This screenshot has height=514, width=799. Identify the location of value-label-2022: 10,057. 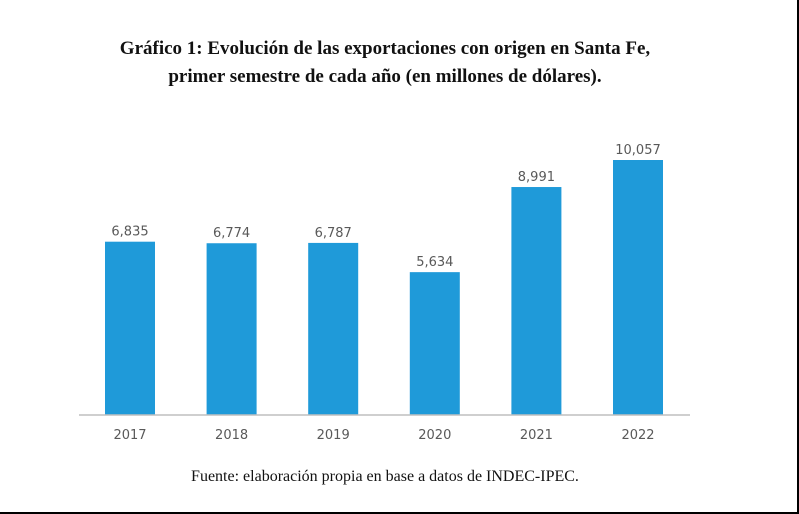
(638, 150).